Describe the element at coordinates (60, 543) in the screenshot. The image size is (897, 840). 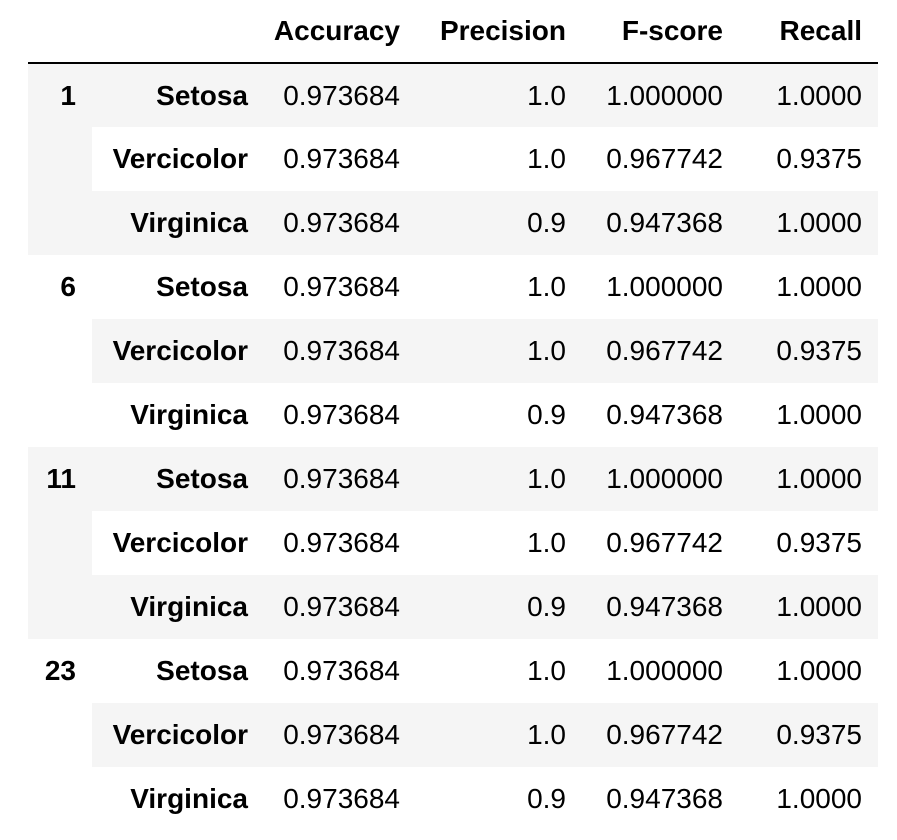
I see `group-index-label: 11` at that location.